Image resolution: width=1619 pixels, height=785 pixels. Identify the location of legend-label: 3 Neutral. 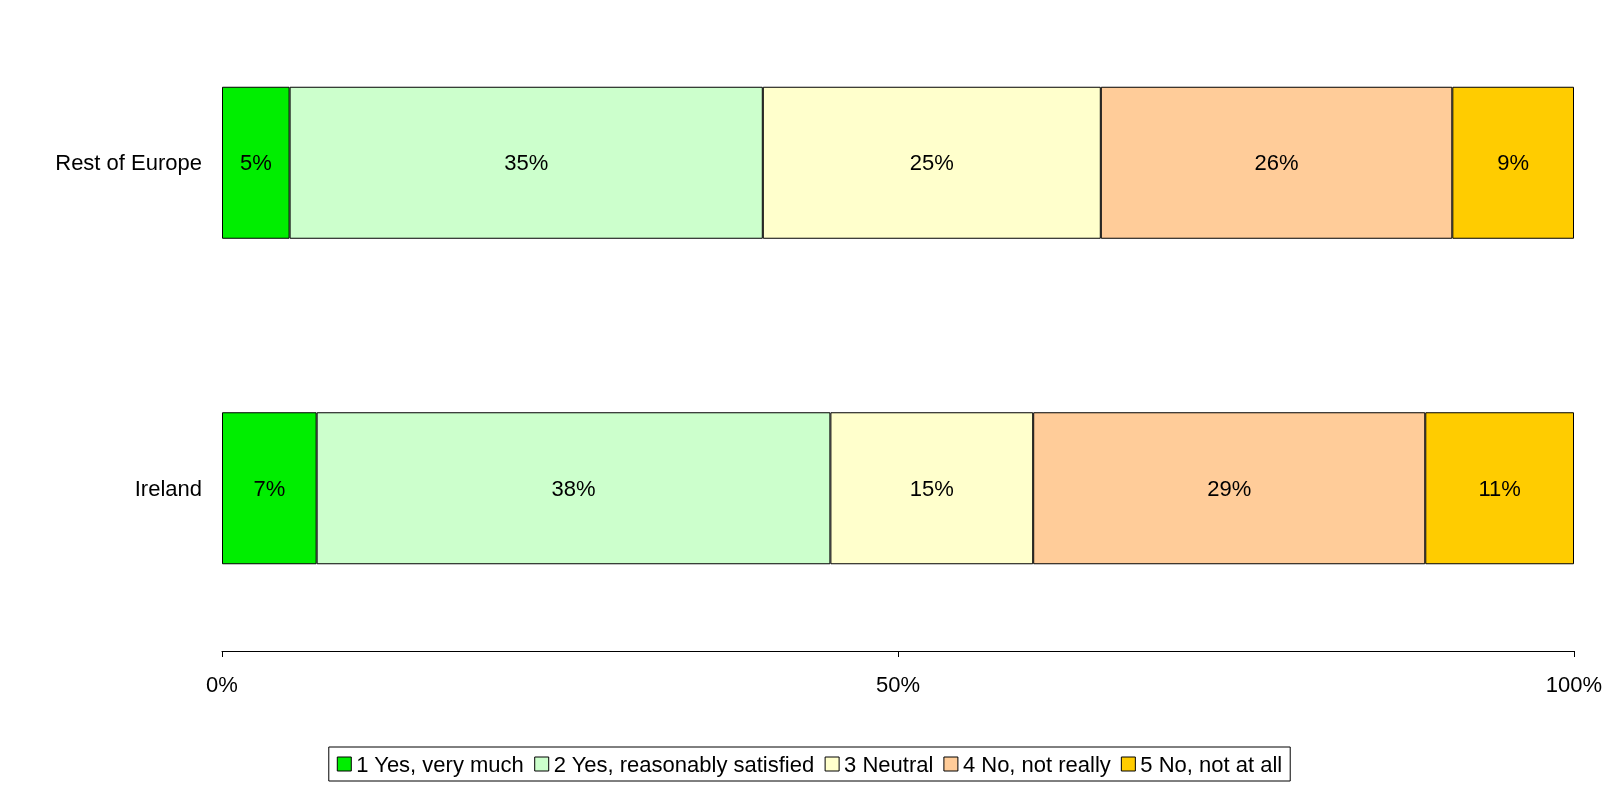
(889, 764).